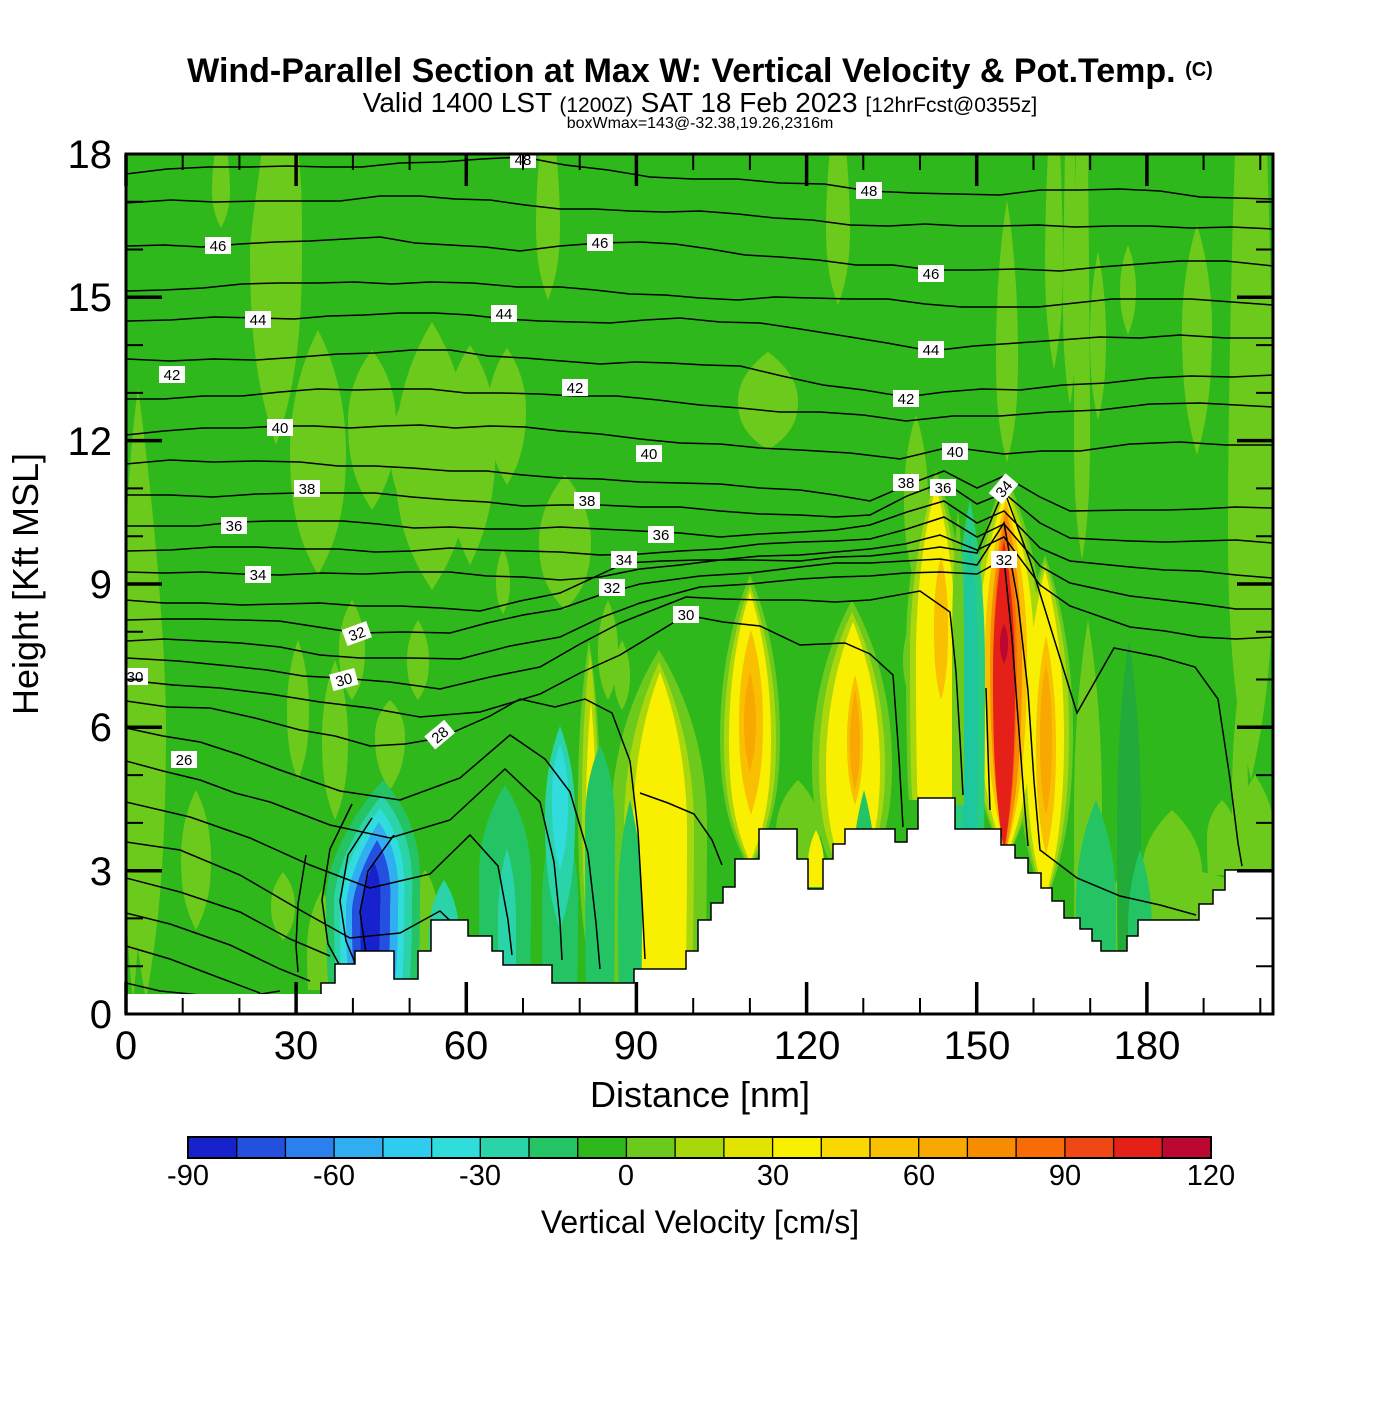 Image resolution: width=1400 pixels, height=1405 pixels. What do you see at coordinates (700, 1222) in the screenshot?
I see `svg-text: Vertical Velocity [cm/s]` at bounding box center [700, 1222].